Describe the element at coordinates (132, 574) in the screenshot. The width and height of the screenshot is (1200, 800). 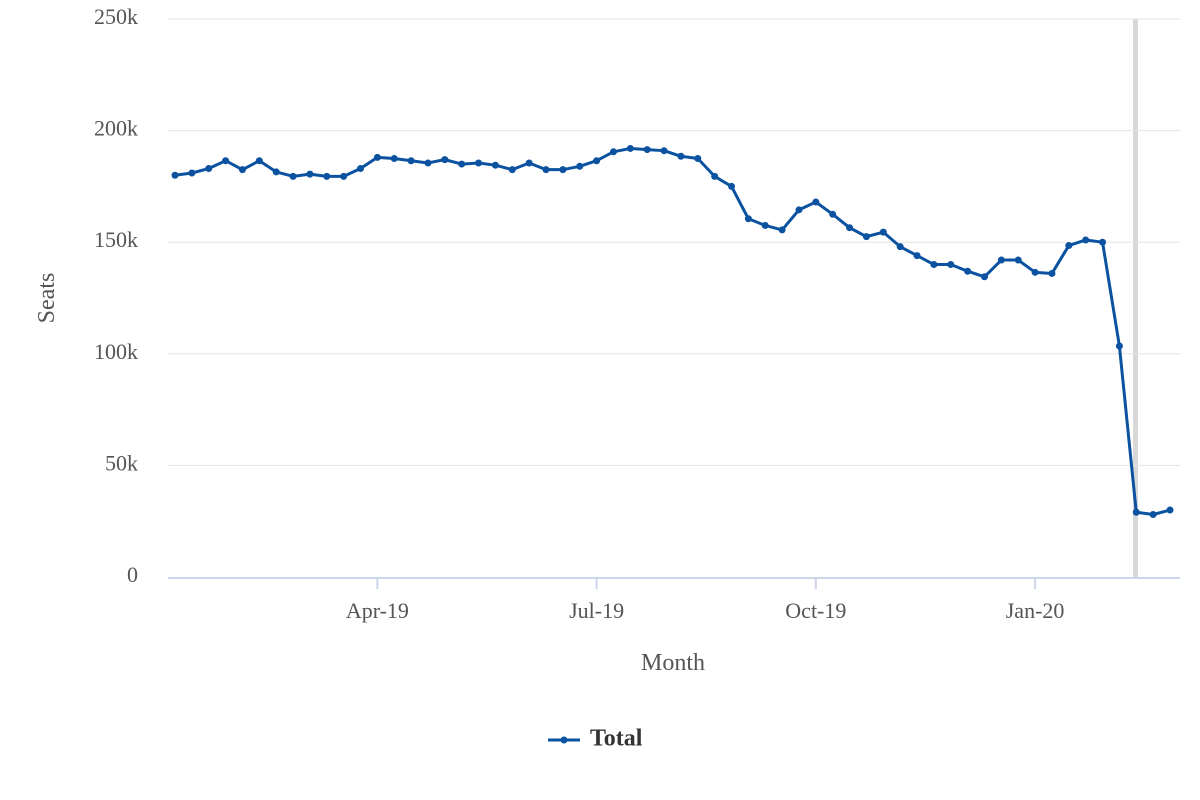
I see `y-tick-label: 0` at that location.